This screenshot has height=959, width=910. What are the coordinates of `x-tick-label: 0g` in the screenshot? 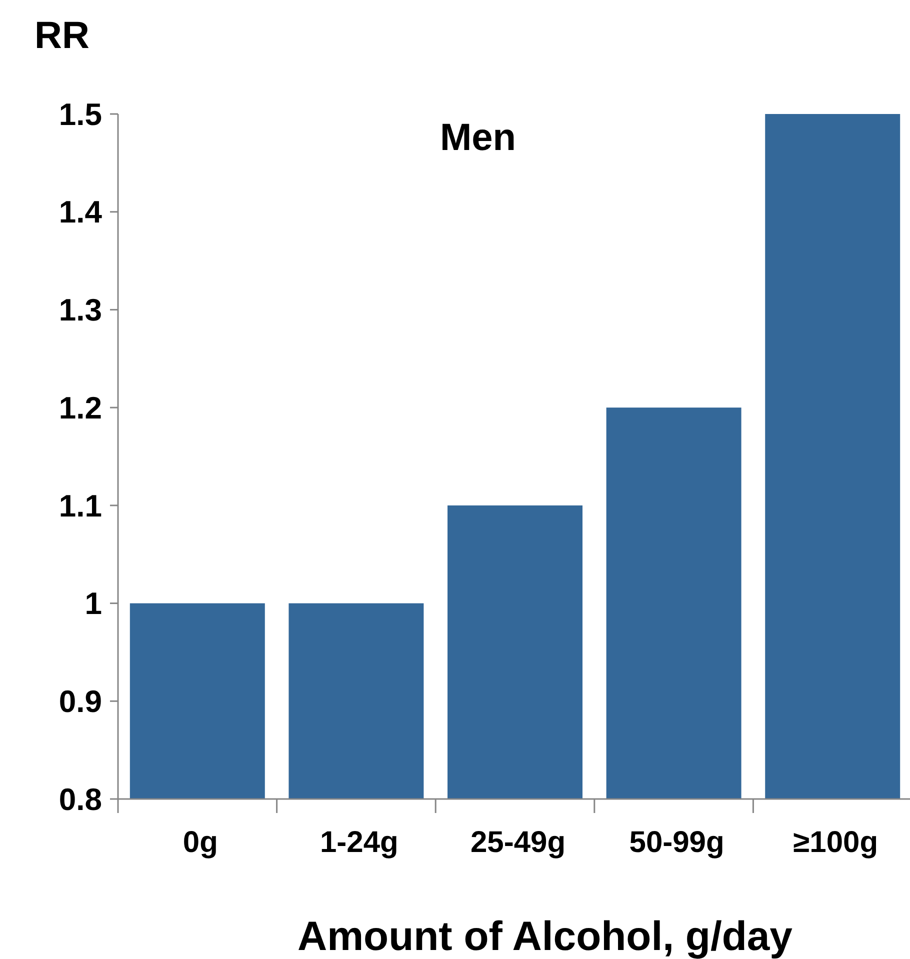 It's located at (200, 842).